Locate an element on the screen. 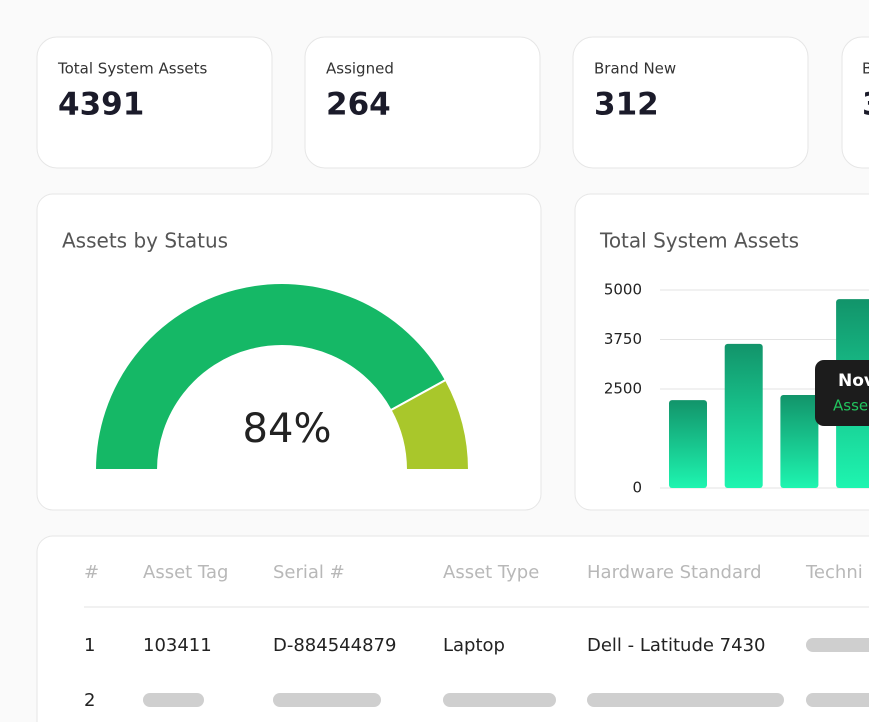  table-header: Serial # is located at coordinates (309, 572).